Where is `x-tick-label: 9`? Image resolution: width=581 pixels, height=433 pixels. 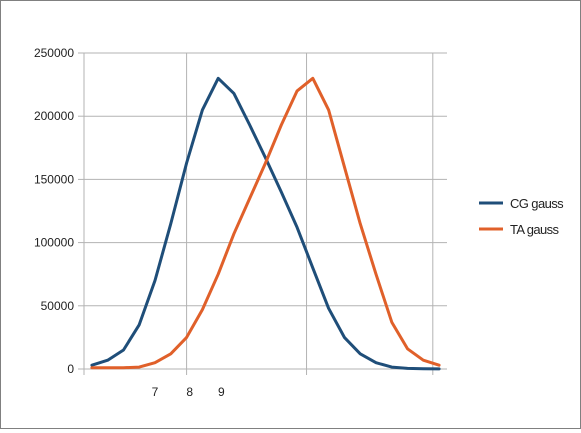 x-tick-label: 9 is located at coordinates (221, 392).